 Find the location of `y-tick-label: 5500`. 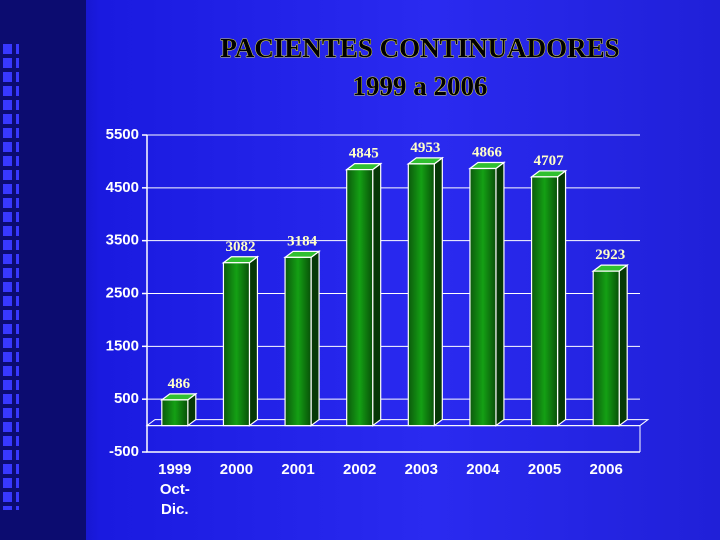

y-tick-label: 5500 is located at coordinates (122, 134).